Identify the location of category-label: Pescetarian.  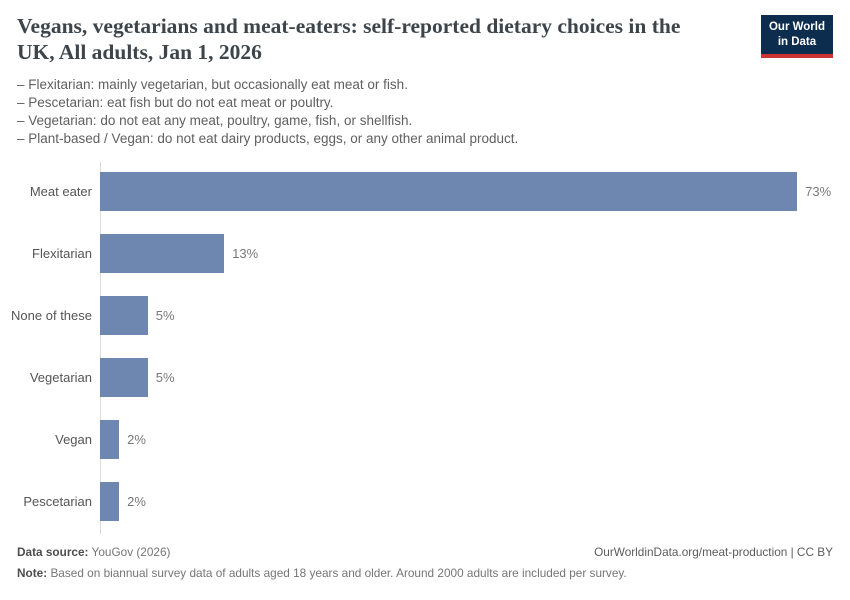
(57, 502).